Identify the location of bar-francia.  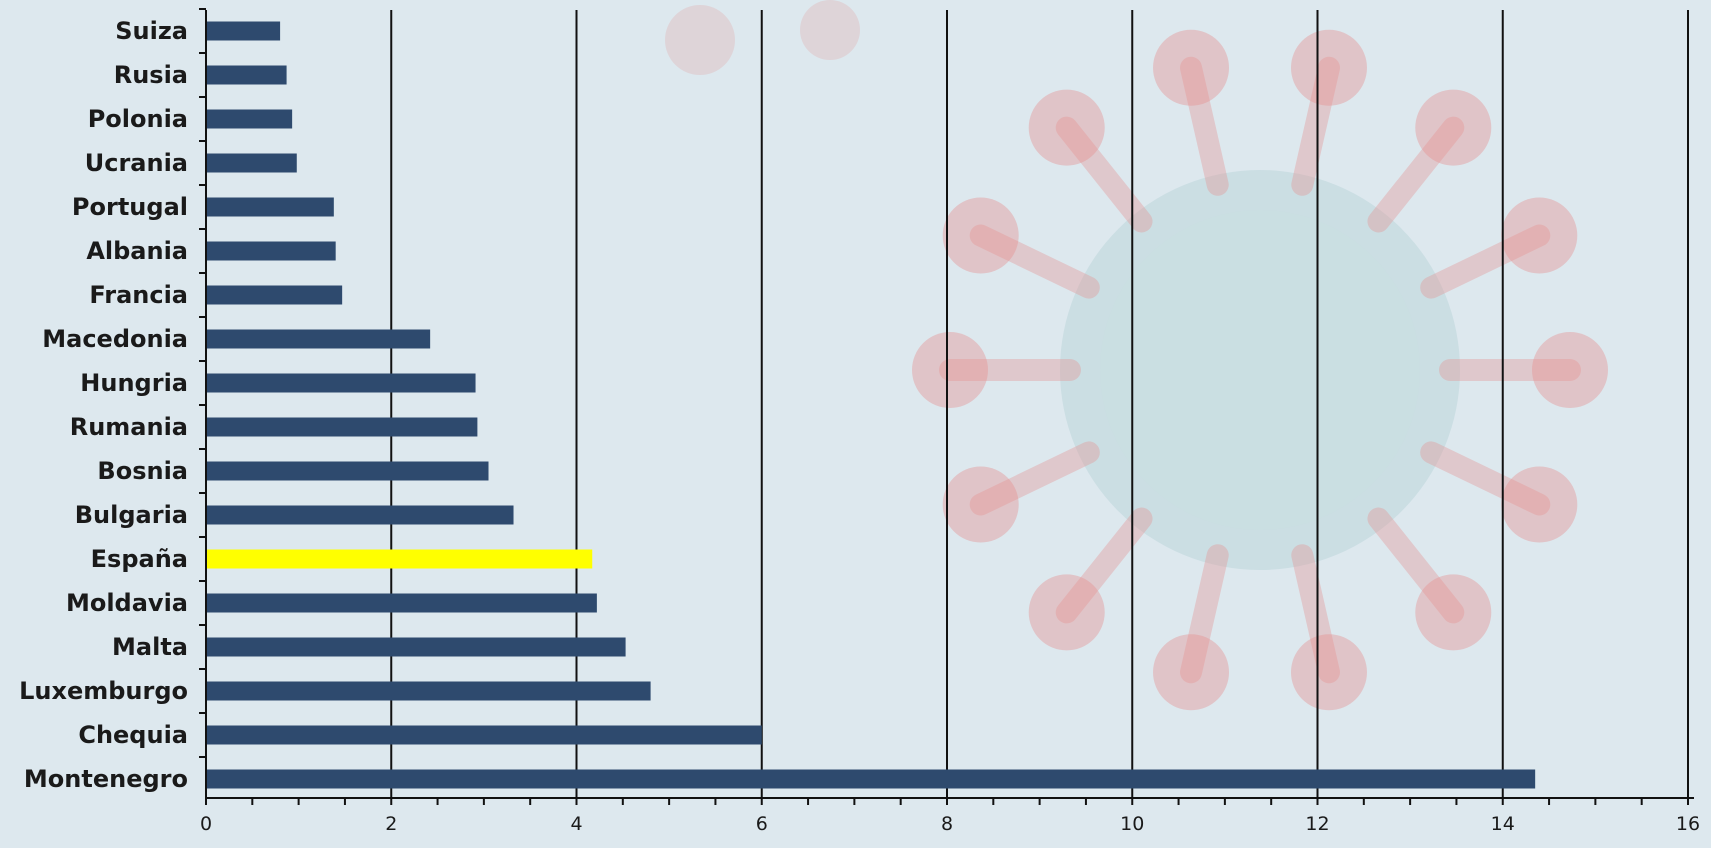
(274, 295).